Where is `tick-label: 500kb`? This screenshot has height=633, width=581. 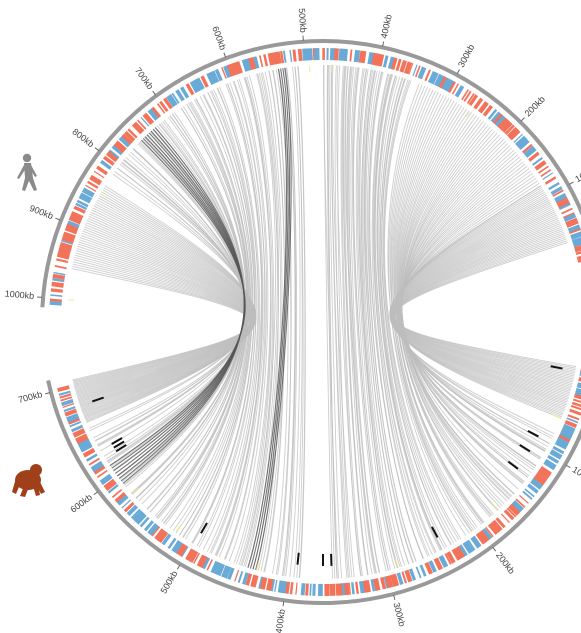 tick-label: 500kb is located at coordinates (303, 20).